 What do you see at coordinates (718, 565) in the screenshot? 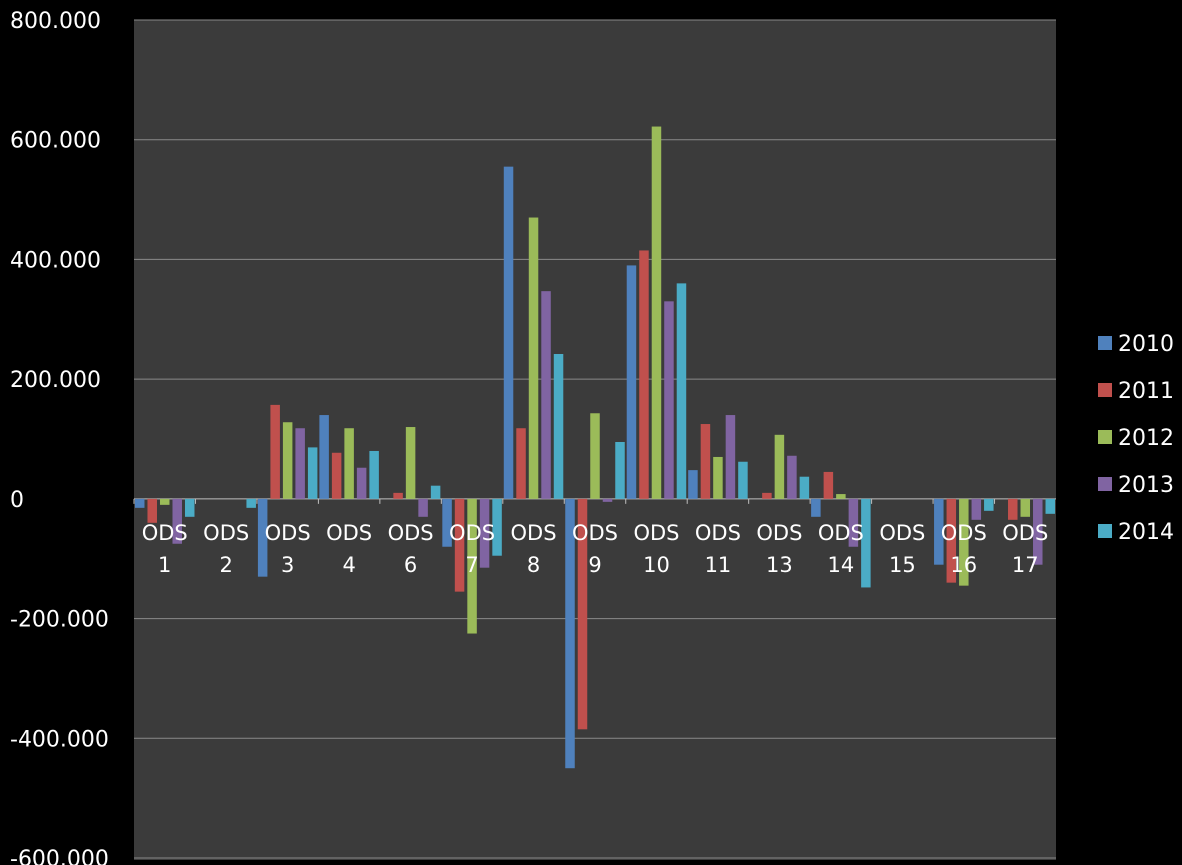
I see `category-label-line2: 11` at bounding box center [718, 565].